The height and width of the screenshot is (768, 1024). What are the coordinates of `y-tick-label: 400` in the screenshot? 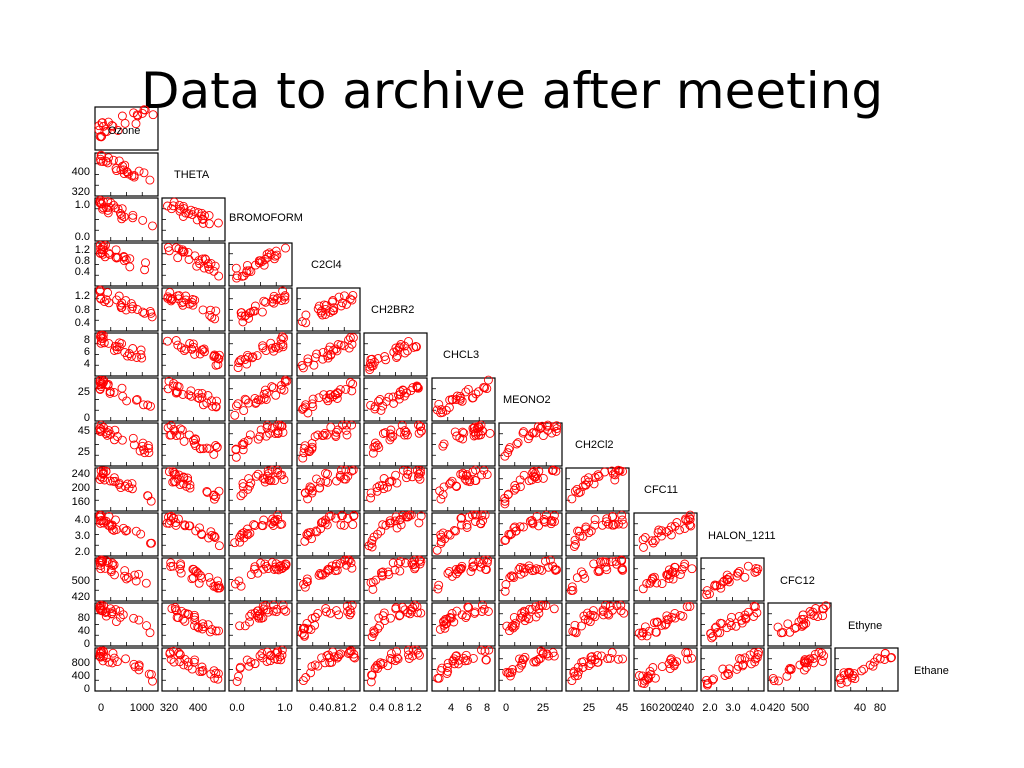 It's located at (81, 172).